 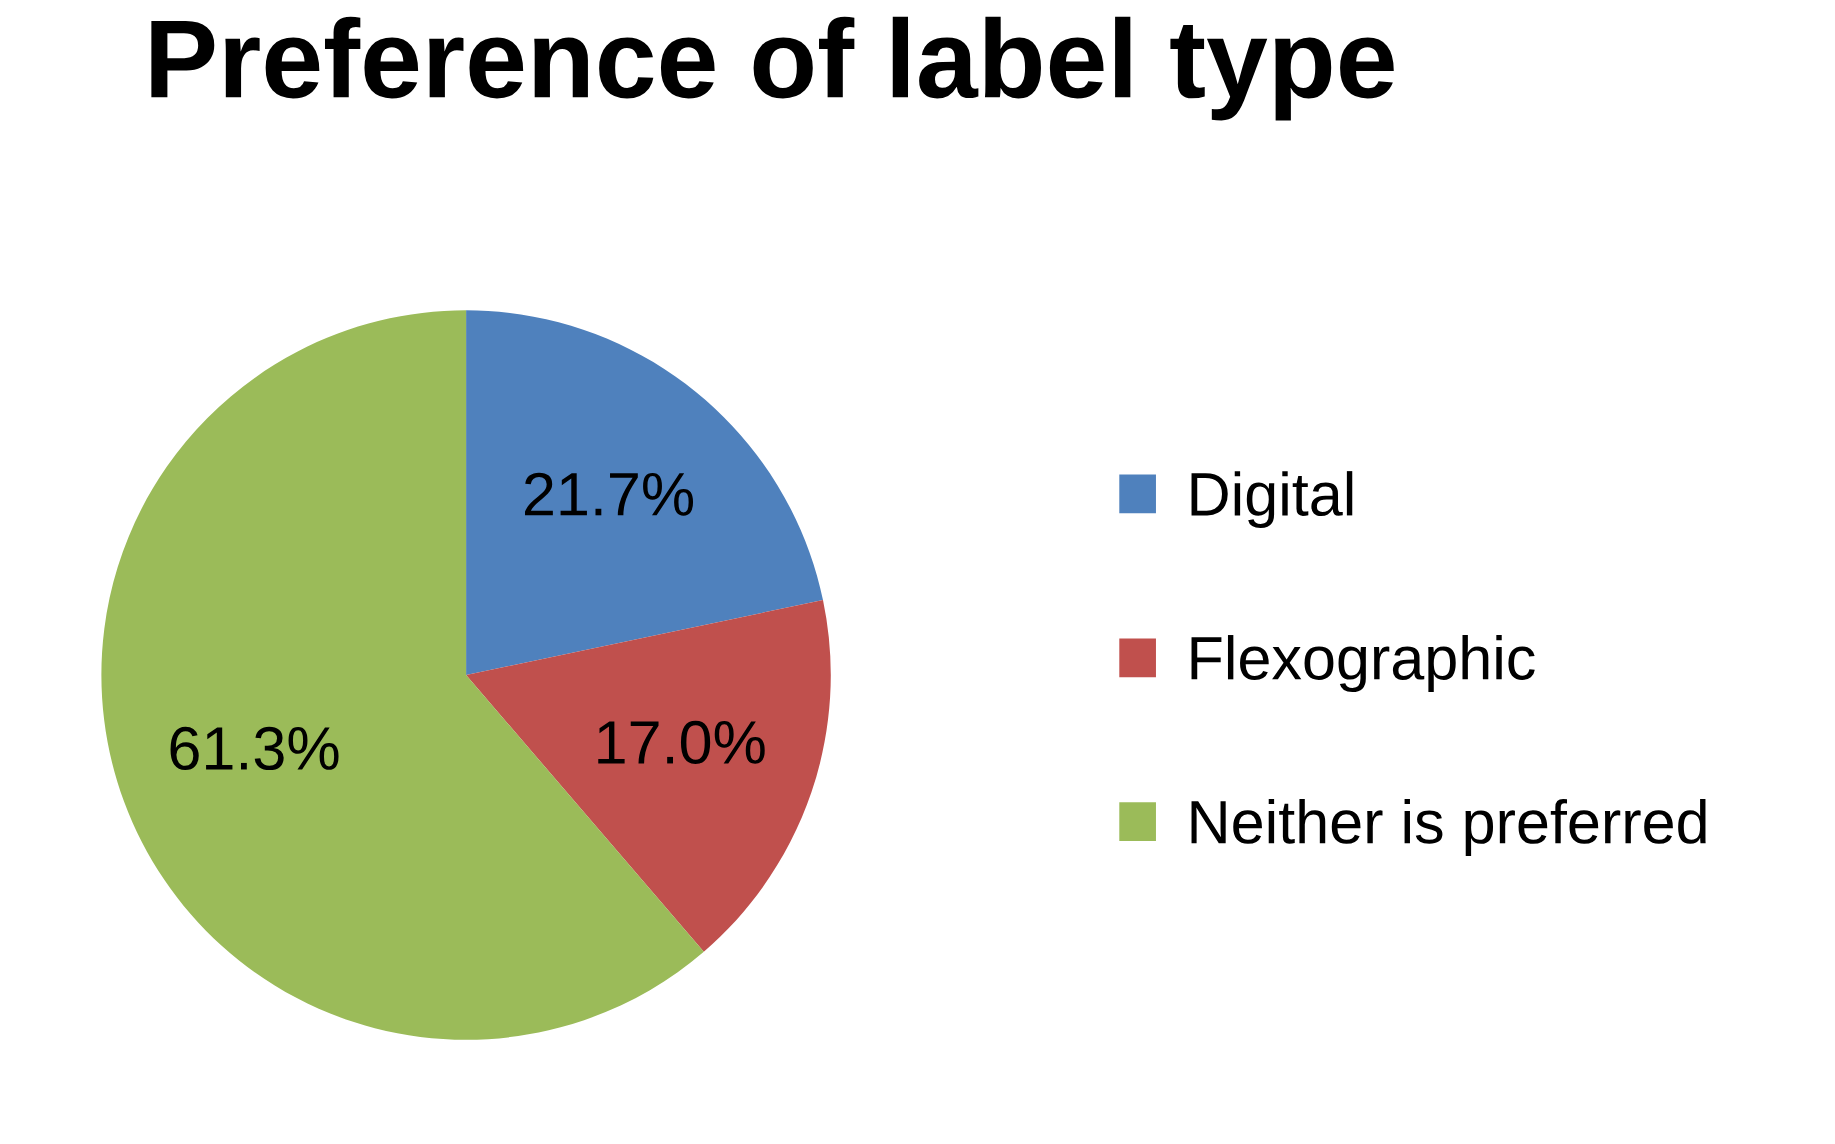 I want to click on legend-label: Neither is preferred, so click(x=1448, y=827).